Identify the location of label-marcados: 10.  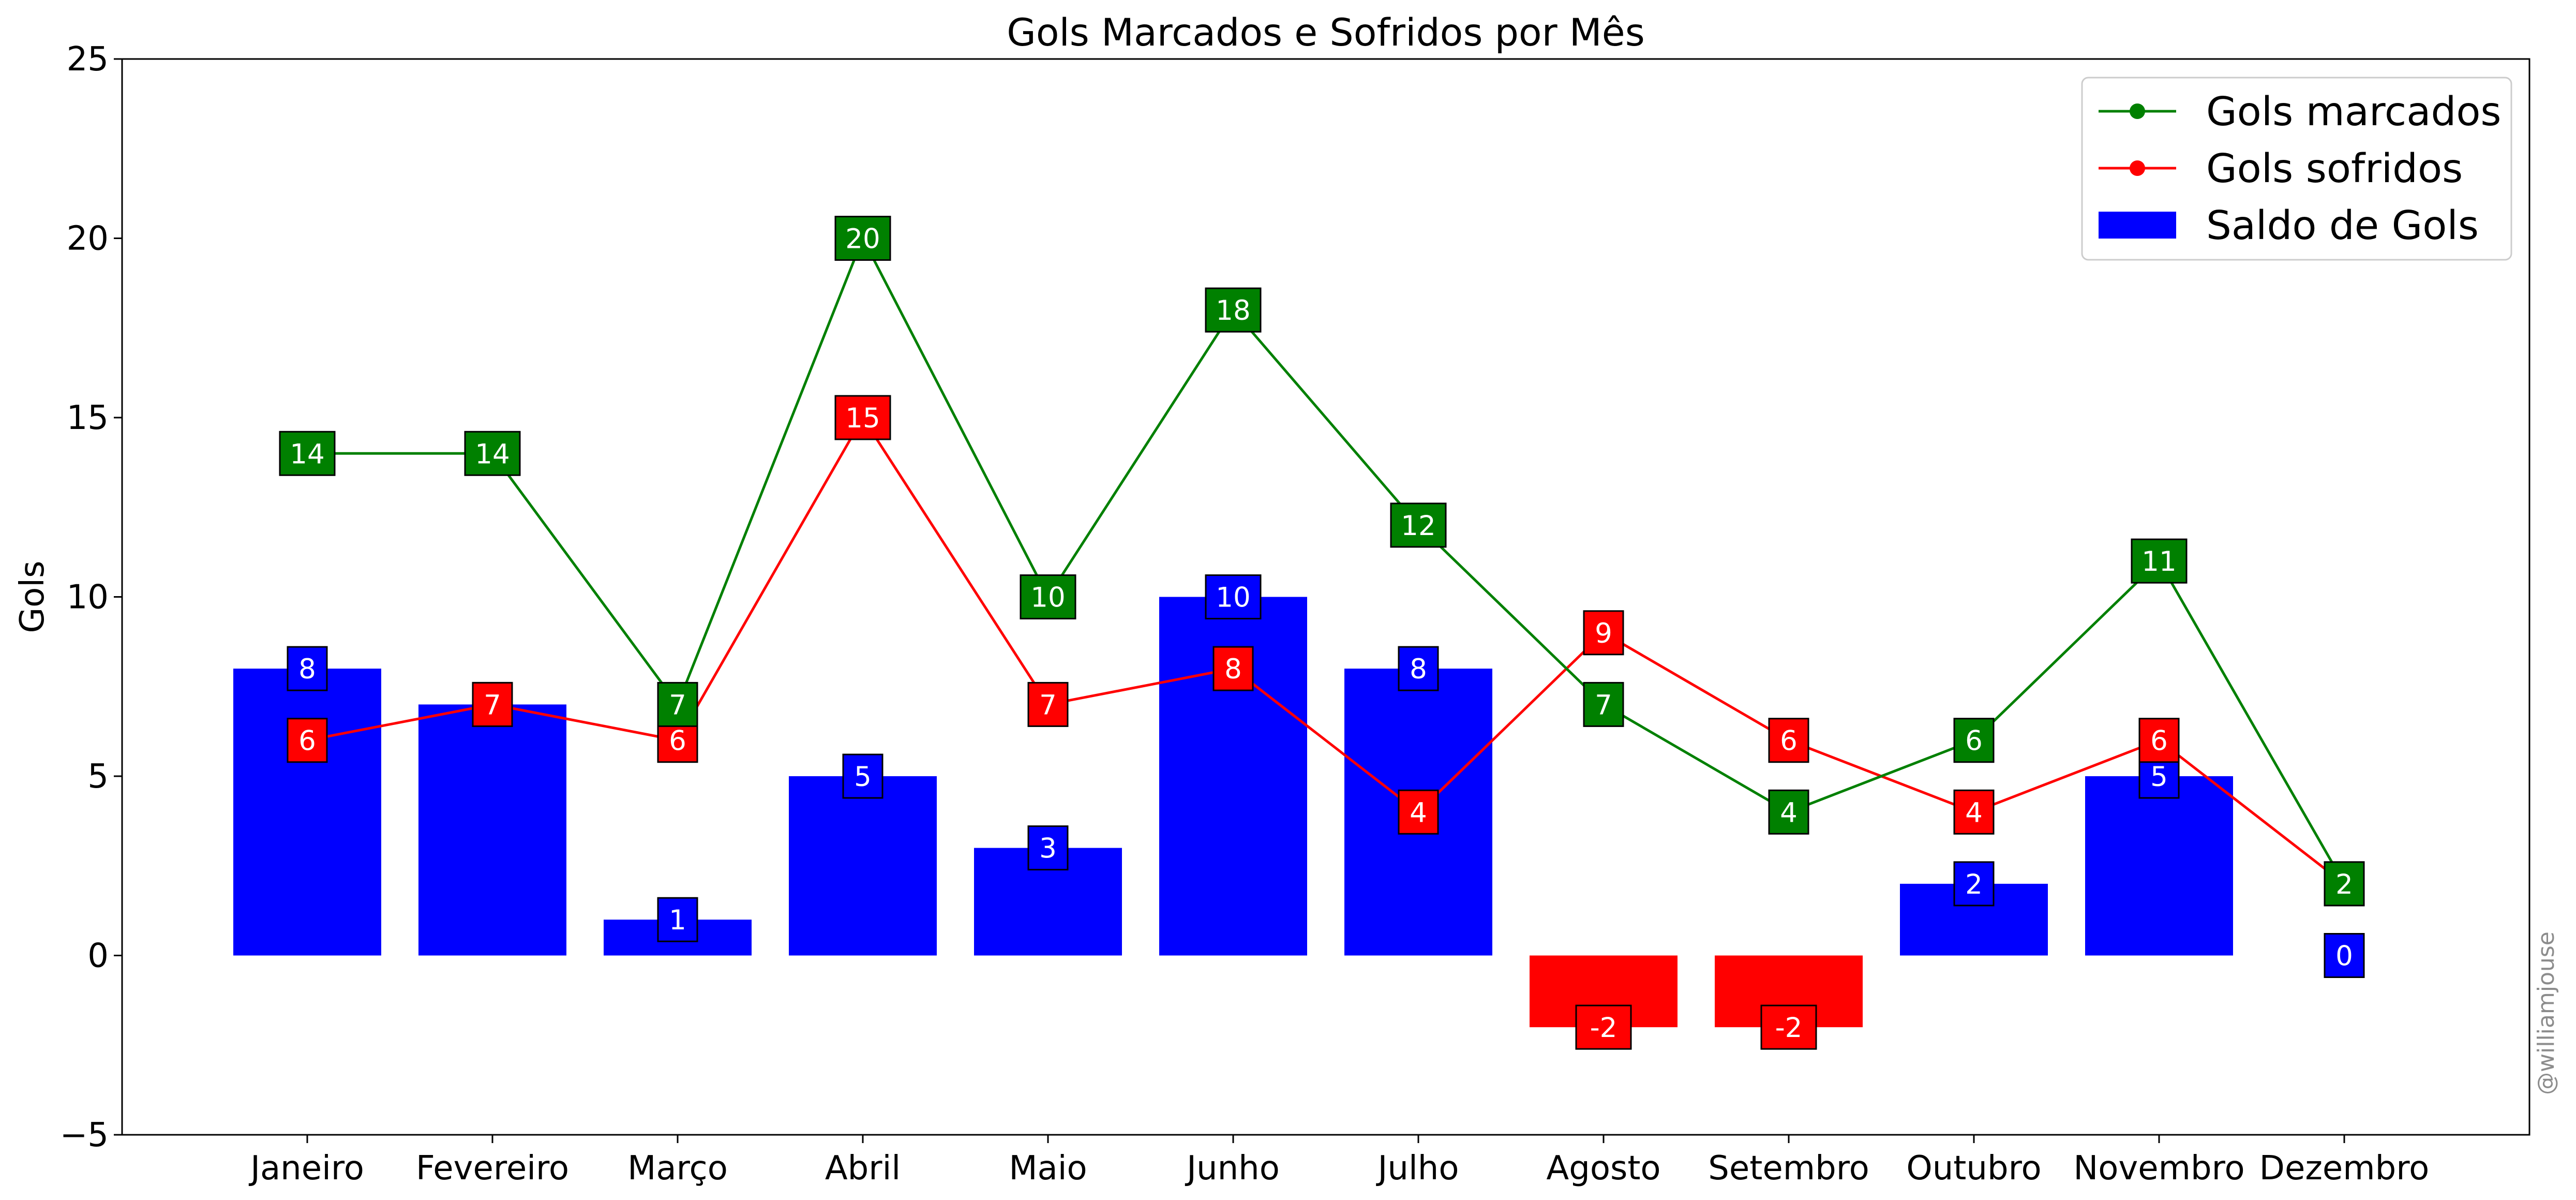
(1048, 597).